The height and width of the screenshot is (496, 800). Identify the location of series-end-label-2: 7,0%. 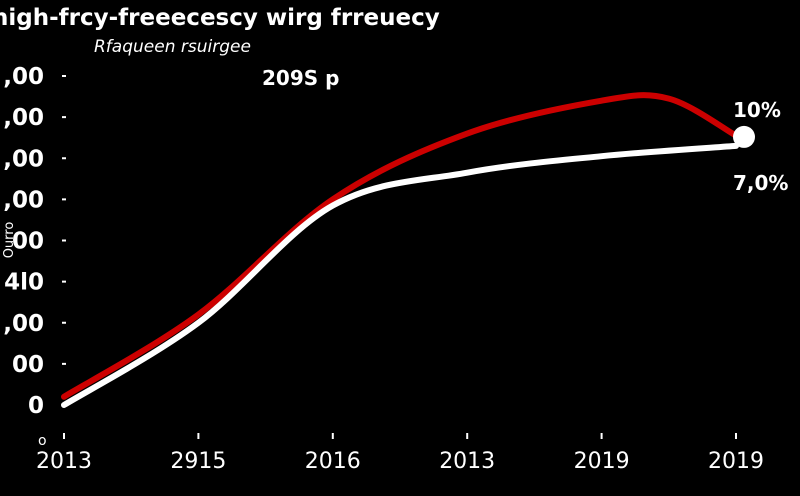
(760, 183).